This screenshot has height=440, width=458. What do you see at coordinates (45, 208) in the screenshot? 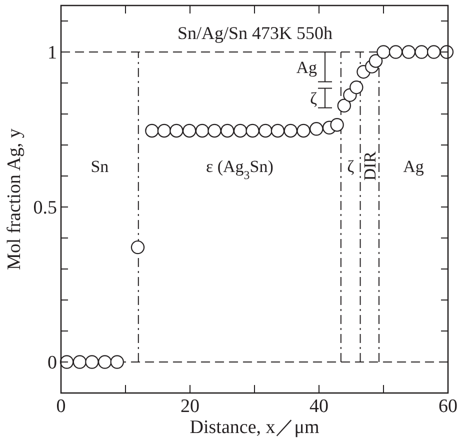
I see `y-tick-label: 0.5` at bounding box center [45, 208].